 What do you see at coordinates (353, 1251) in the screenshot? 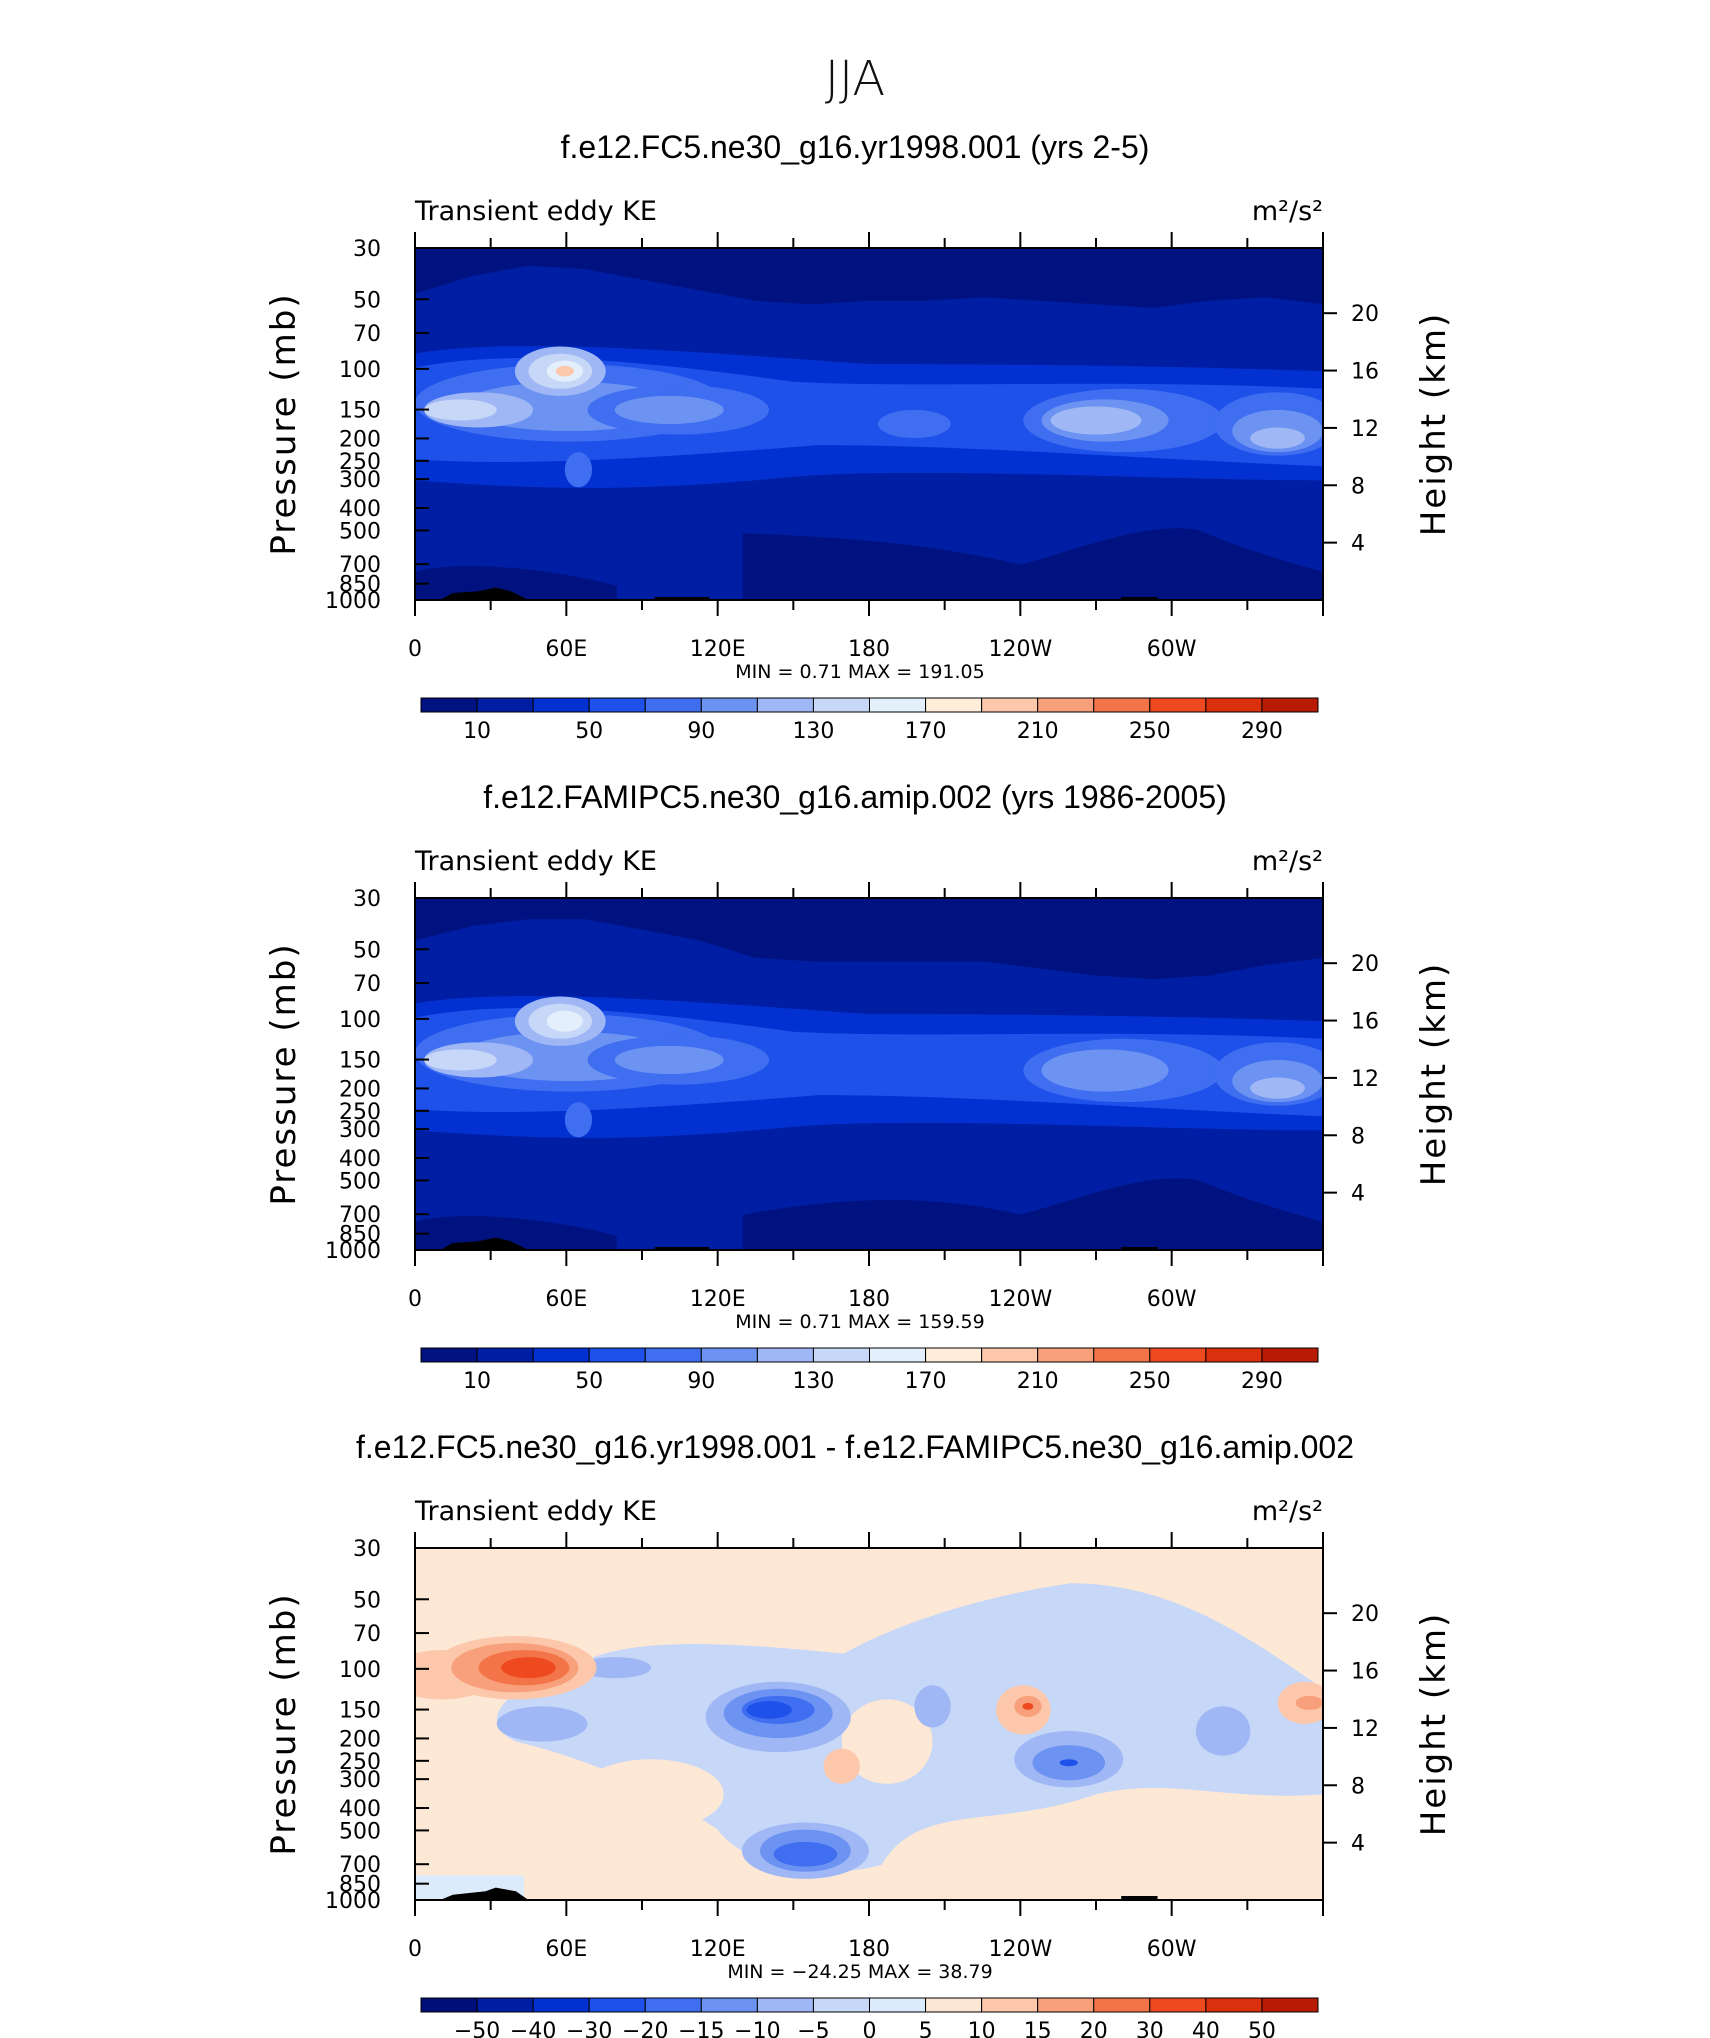
I see `y-tick-label: 1000` at bounding box center [353, 1251].